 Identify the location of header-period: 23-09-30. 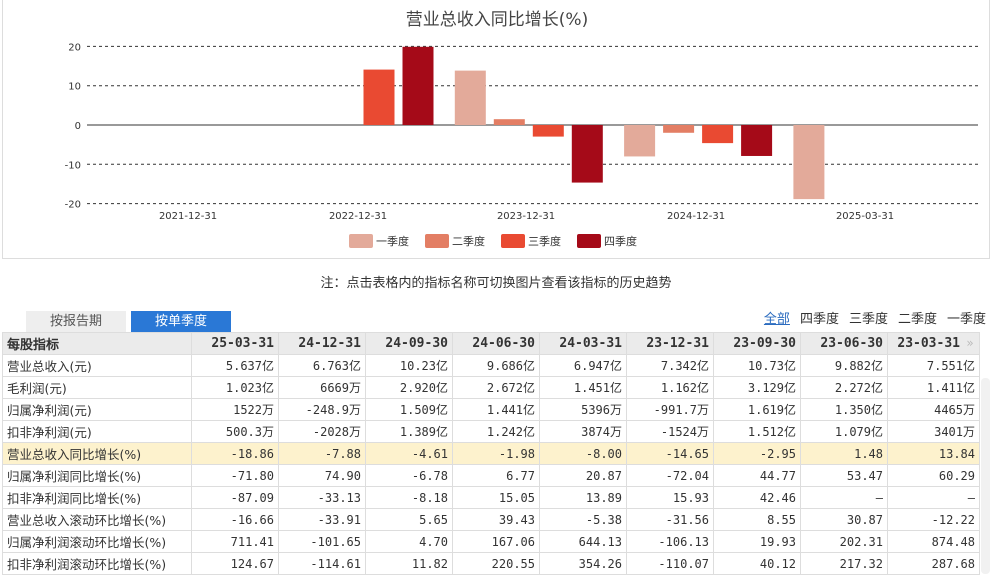
(757, 343).